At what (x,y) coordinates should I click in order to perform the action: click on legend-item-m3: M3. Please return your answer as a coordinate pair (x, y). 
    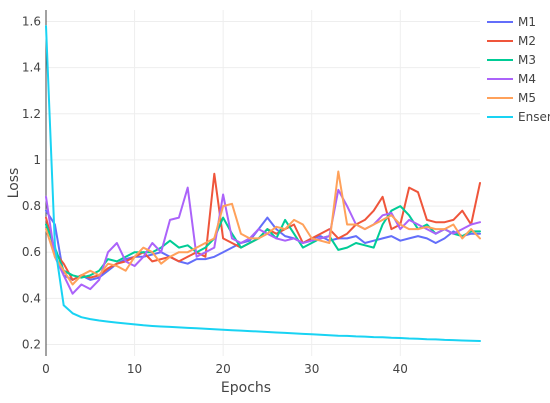
    Looking at the image, I should click on (511, 60).